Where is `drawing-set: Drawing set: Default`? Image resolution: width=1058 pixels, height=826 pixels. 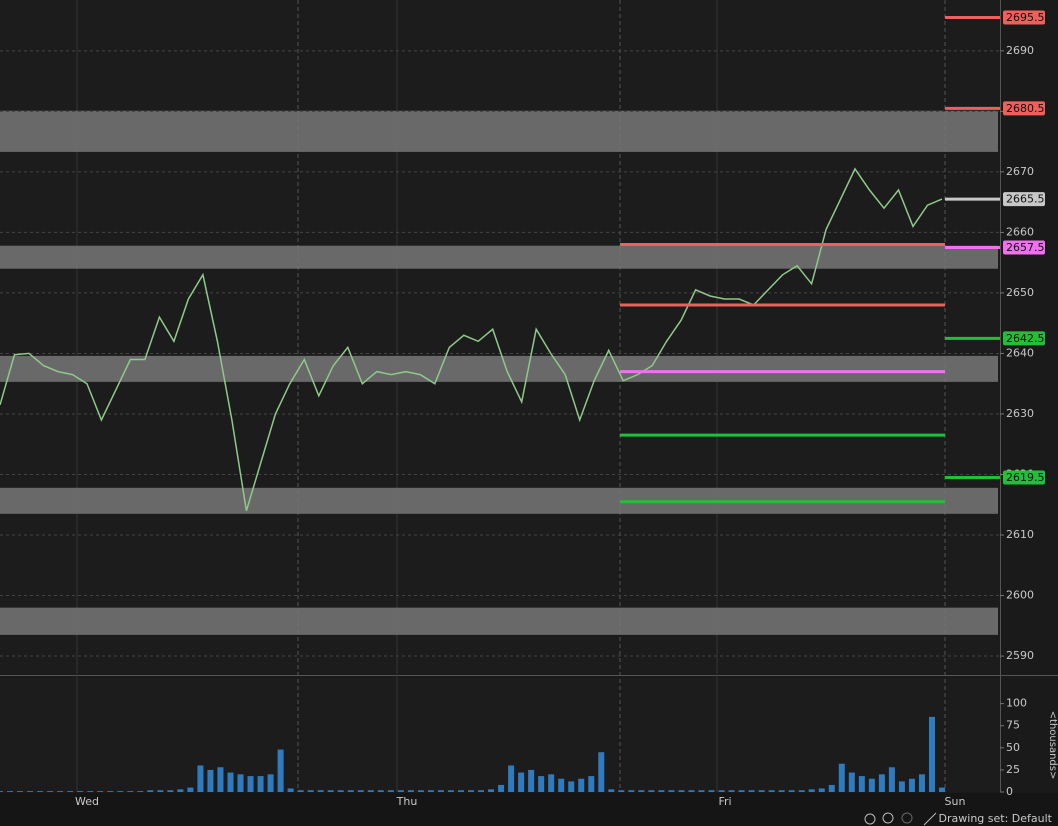
drawing-set: Drawing set: Default is located at coordinates (996, 818).